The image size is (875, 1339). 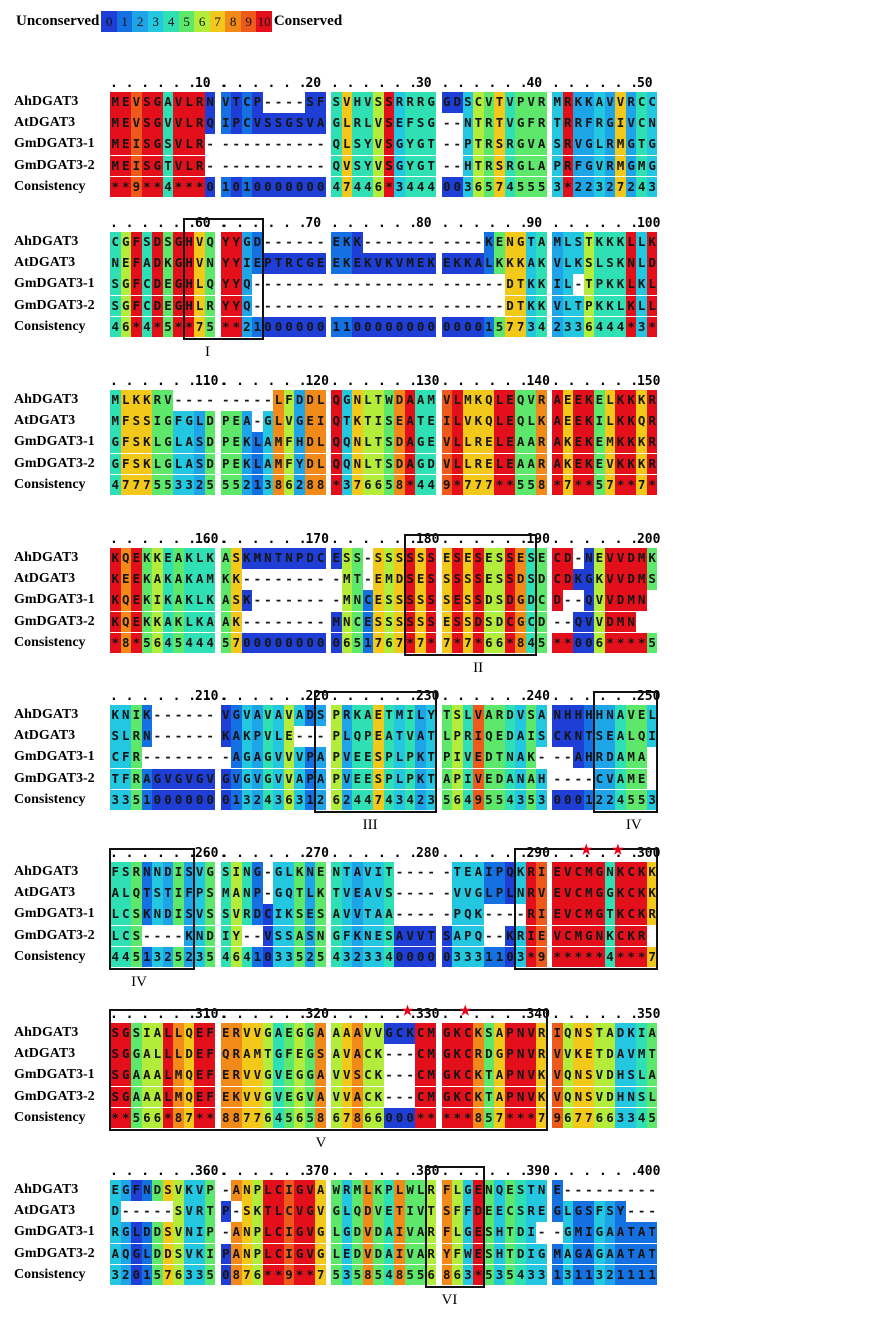 I want to click on row-name: AtDGAT3, so click(x=45, y=123).